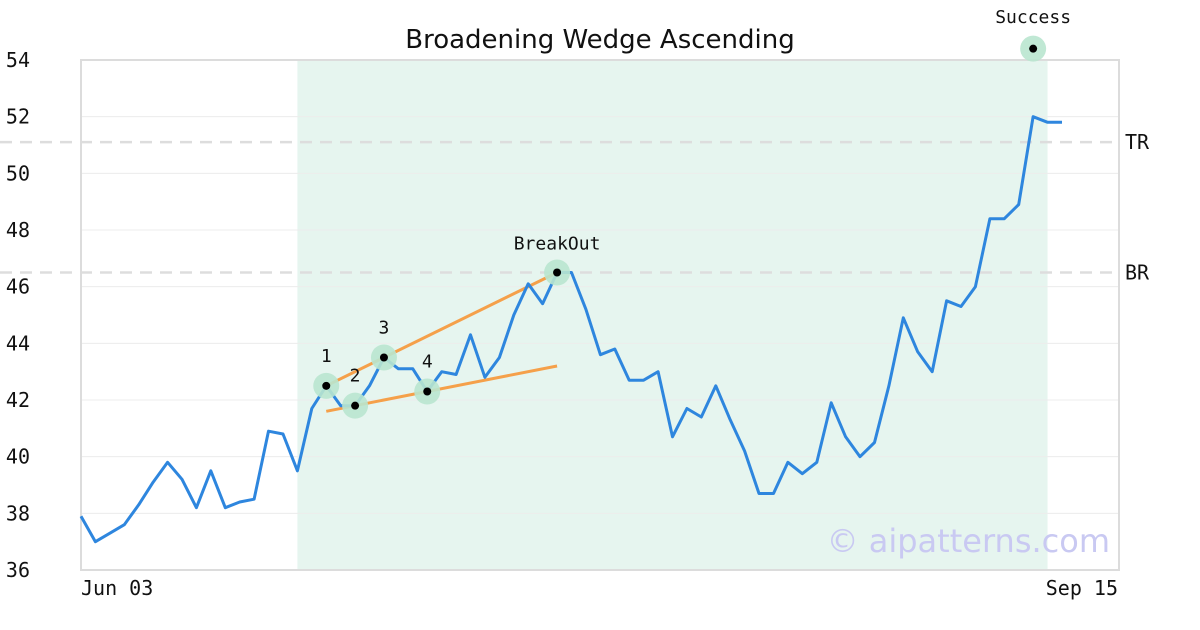 The image size is (1200, 630). What do you see at coordinates (18, 570) in the screenshot?
I see `y-tick-label: 36` at bounding box center [18, 570].